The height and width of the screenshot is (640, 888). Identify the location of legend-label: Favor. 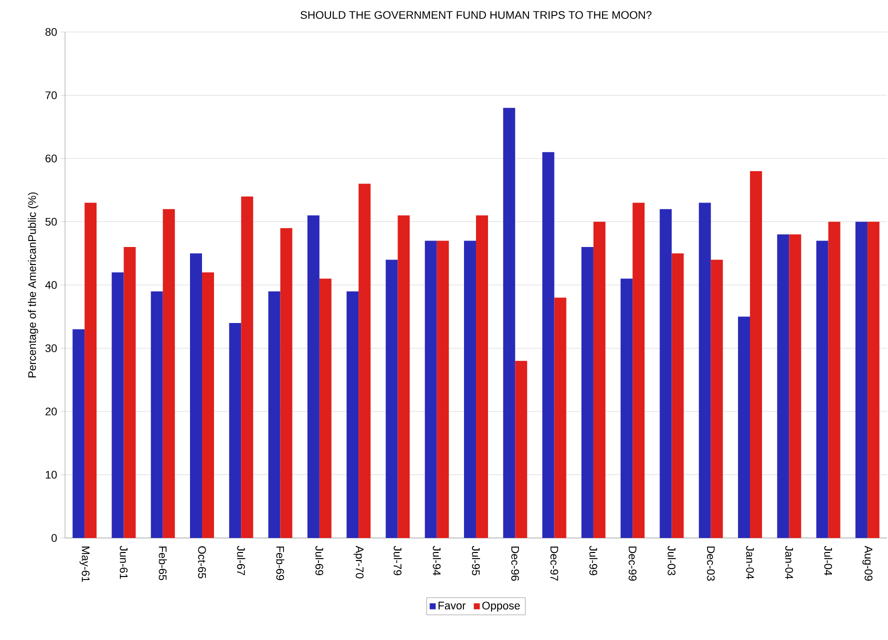
(452, 606).